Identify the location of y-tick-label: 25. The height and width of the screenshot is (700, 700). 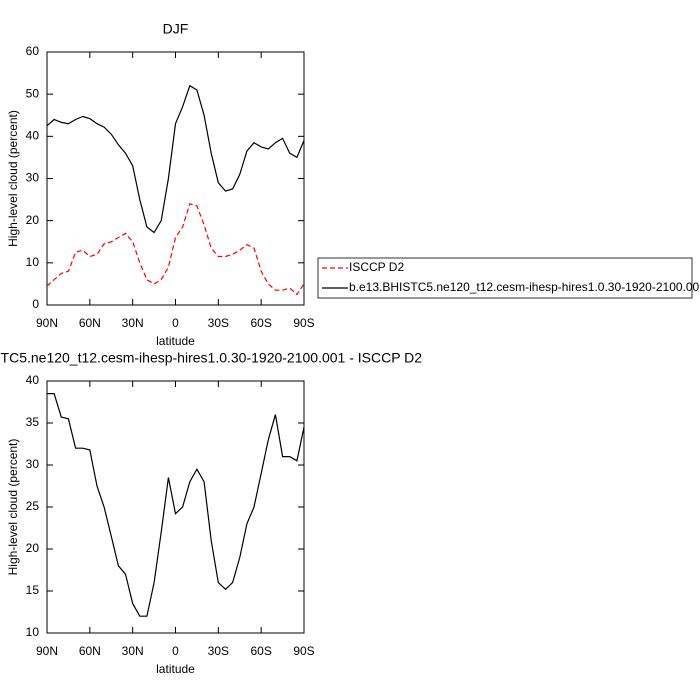
(33, 506).